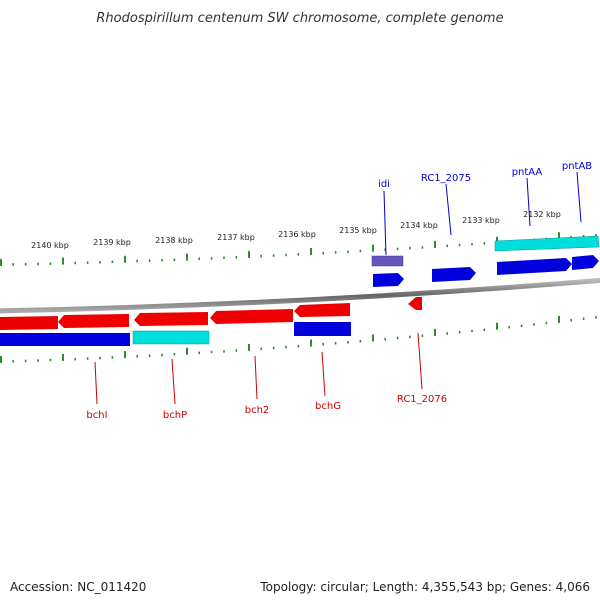 The image size is (600, 600). Describe the element at coordinates (585, 262) in the screenshot. I see `gene-pntab` at that location.